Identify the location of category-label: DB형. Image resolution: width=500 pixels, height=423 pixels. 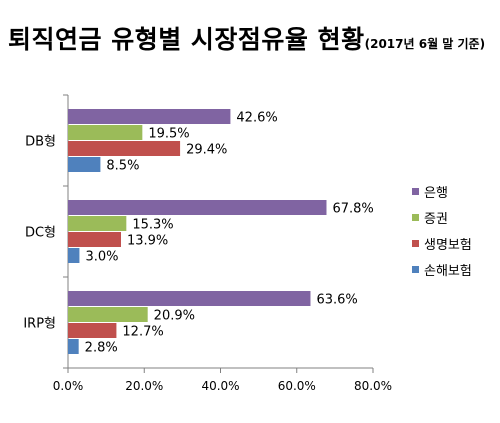
(40, 142).